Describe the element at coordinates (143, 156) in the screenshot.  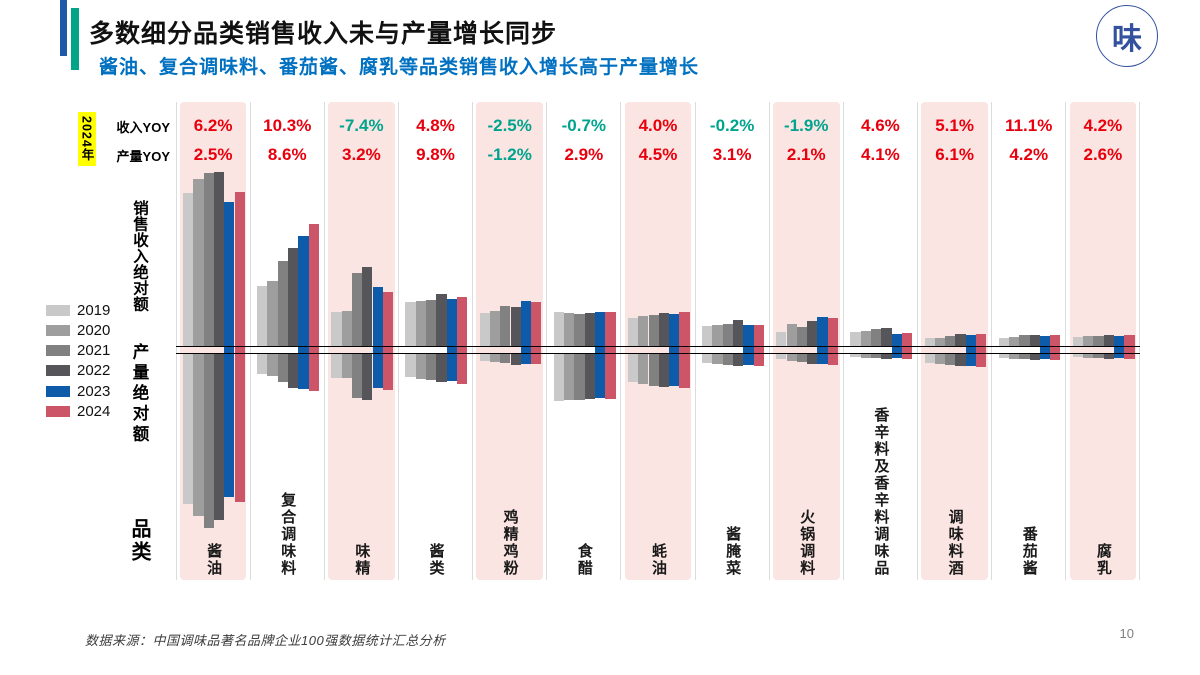
I see `production-yoy-row-label: 产量YOY` at that location.